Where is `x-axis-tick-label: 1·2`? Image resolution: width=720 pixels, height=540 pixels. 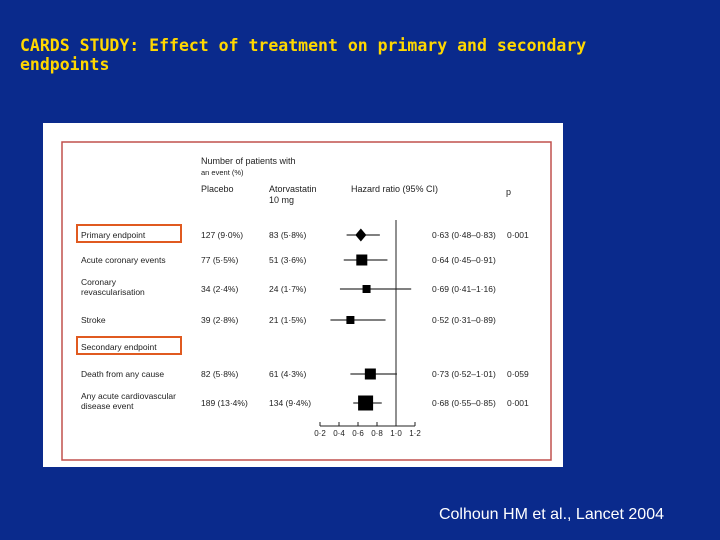
x-axis-tick-label: 1·2 is located at coordinates (415, 433).